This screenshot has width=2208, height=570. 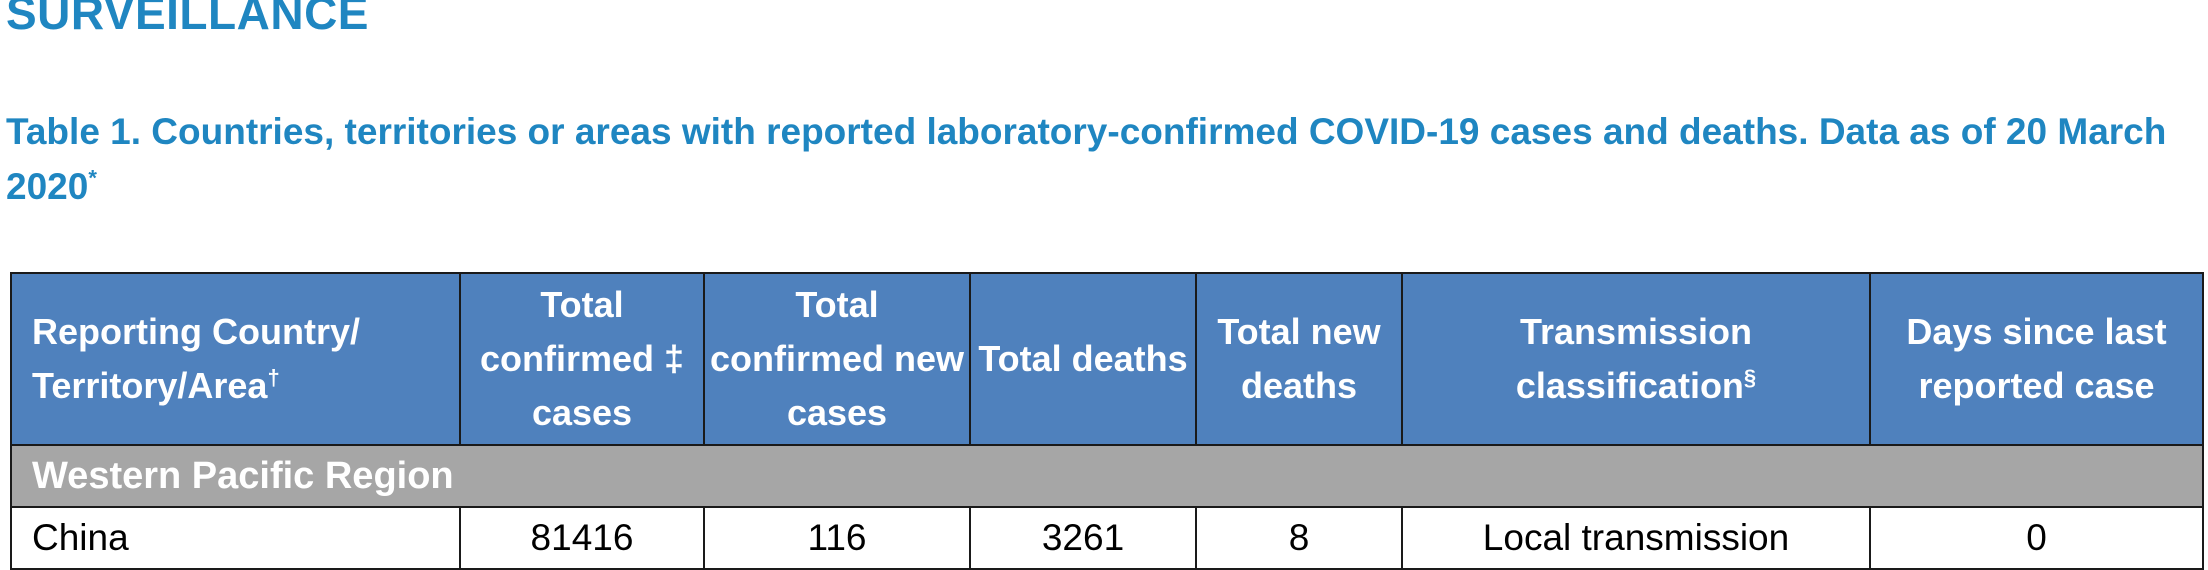 I want to click on section-heading: SURVEILLANCE, so click(x=187, y=19).